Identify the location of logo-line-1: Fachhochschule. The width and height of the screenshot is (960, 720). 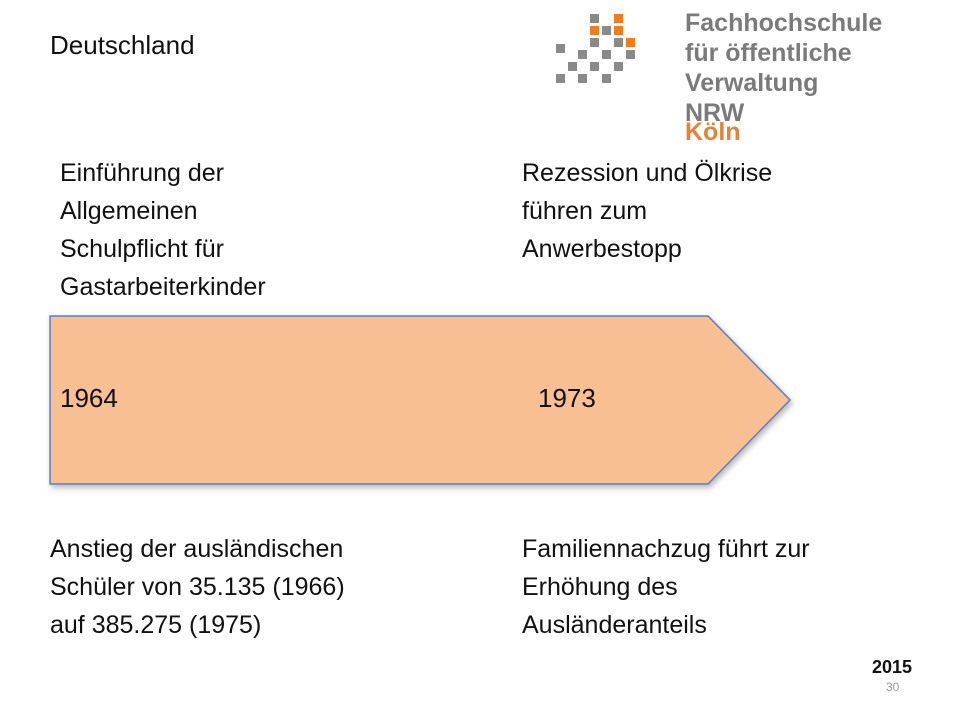
(784, 23).